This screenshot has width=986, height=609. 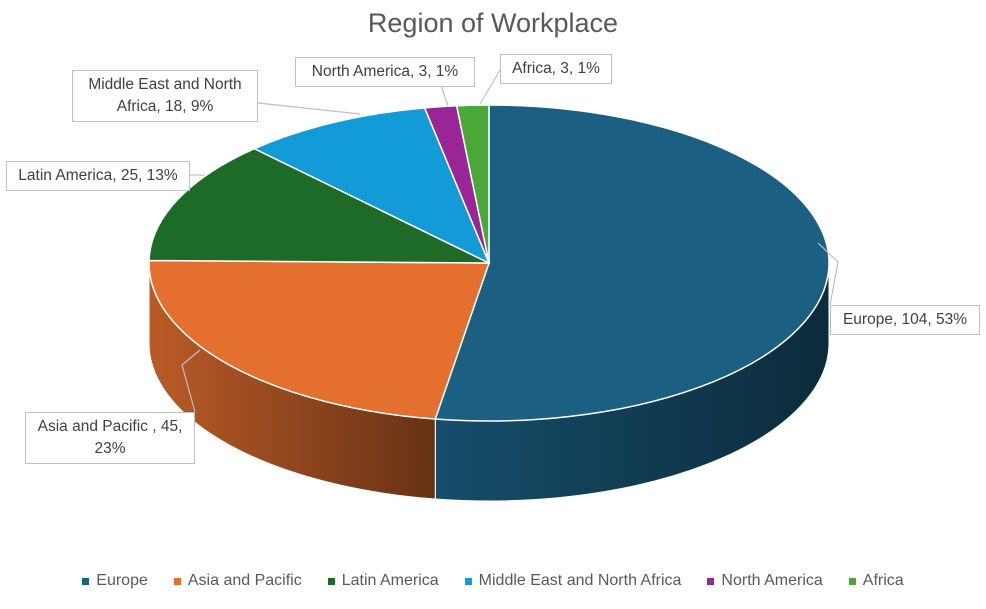 What do you see at coordinates (191, 381) in the screenshot?
I see `leader-line-asia-and-pacific` at bounding box center [191, 381].